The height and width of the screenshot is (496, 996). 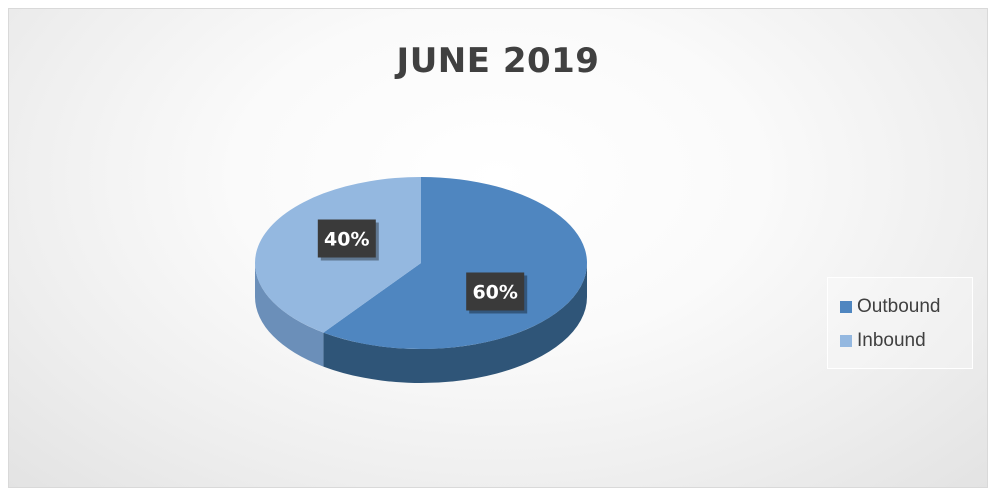 What do you see at coordinates (846, 341) in the screenshot?
I see `legend-swatch-inbound` at bounding box center [846, 341].